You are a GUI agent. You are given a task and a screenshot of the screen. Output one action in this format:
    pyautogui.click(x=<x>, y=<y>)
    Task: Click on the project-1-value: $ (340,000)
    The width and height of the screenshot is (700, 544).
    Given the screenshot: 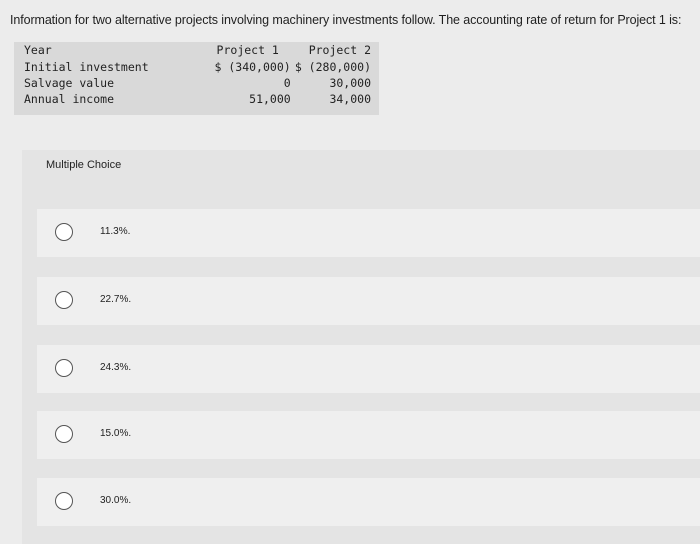 What is the action you would take?
    pyautogui.click(x=252, y=67)
    